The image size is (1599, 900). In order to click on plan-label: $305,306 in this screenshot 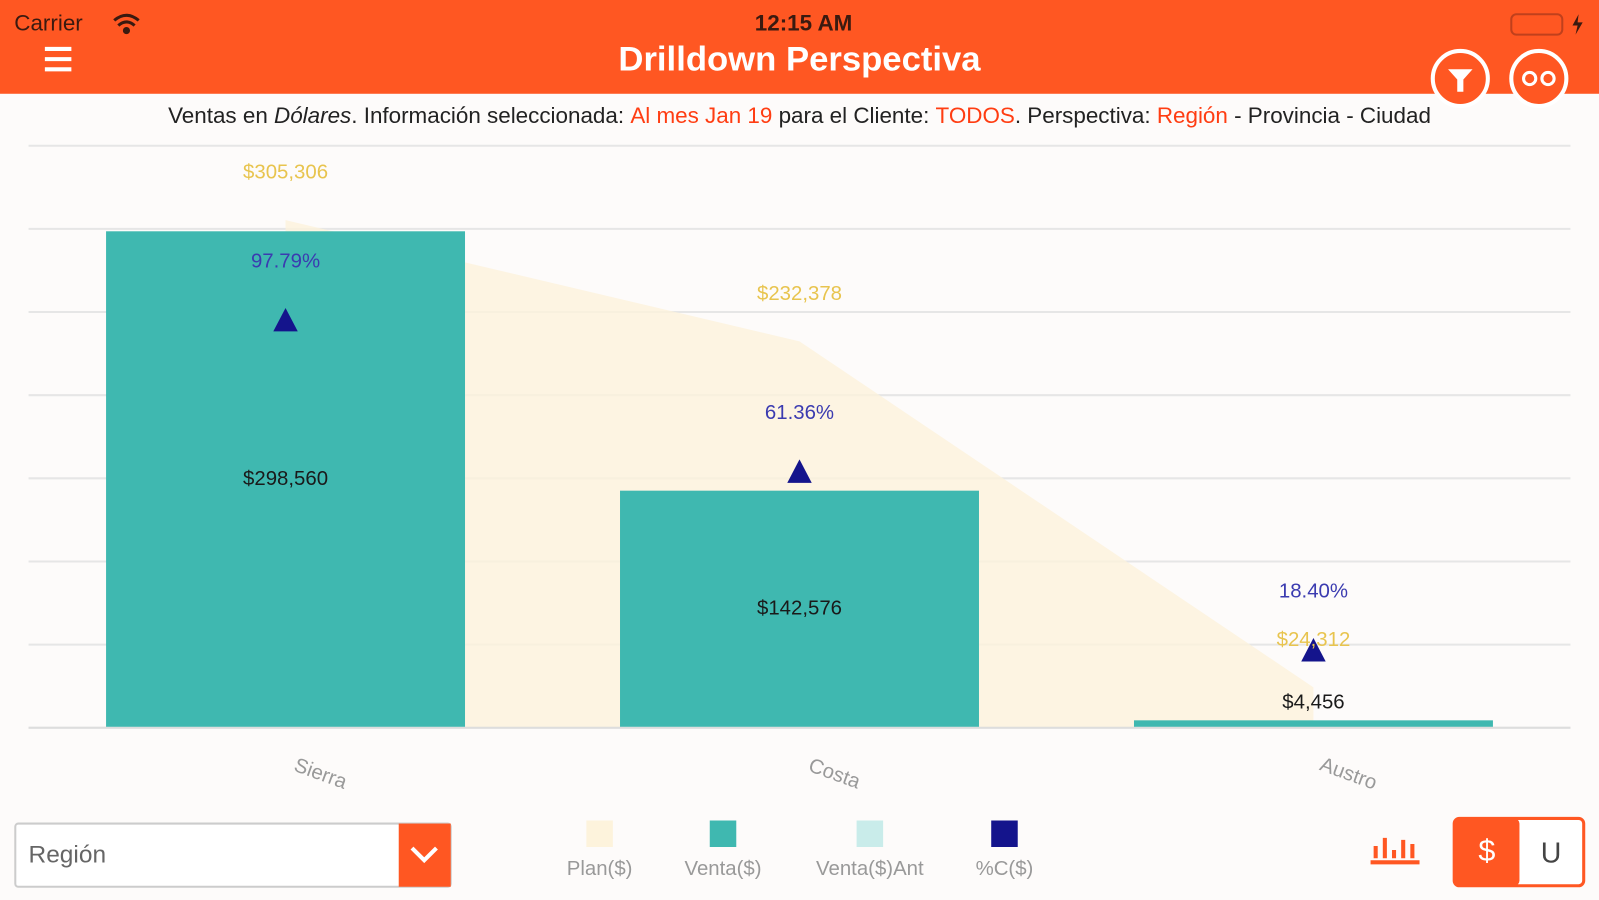, I will do `click(285, 173)`.